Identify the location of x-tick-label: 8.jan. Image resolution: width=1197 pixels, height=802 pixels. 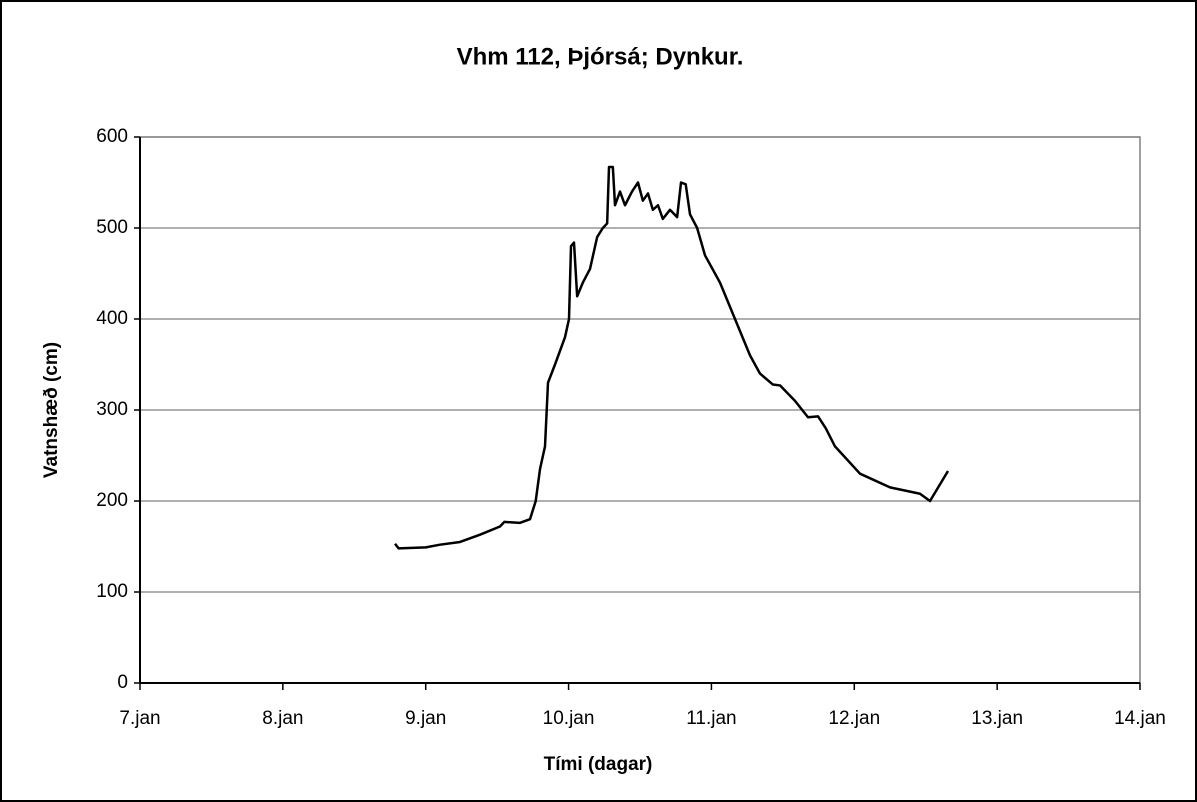
(282, 718).